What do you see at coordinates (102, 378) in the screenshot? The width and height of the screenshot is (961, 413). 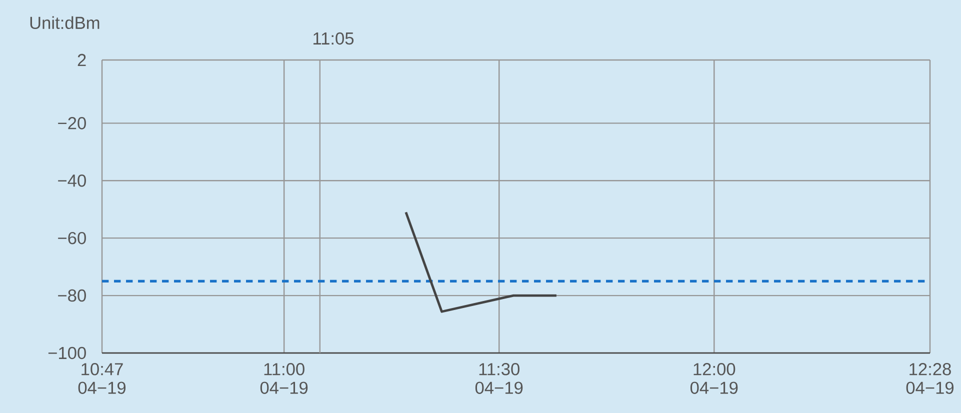 I see `x-tick-label: 10:47 04−19` at bounding box center [102, 378].